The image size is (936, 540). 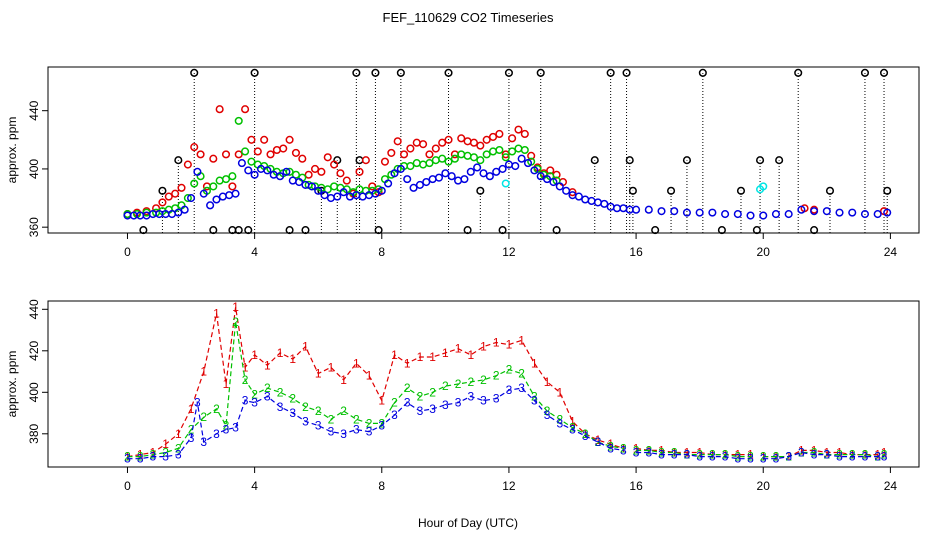 I want to click on bottom-series-line, so click(x=693, y=455).